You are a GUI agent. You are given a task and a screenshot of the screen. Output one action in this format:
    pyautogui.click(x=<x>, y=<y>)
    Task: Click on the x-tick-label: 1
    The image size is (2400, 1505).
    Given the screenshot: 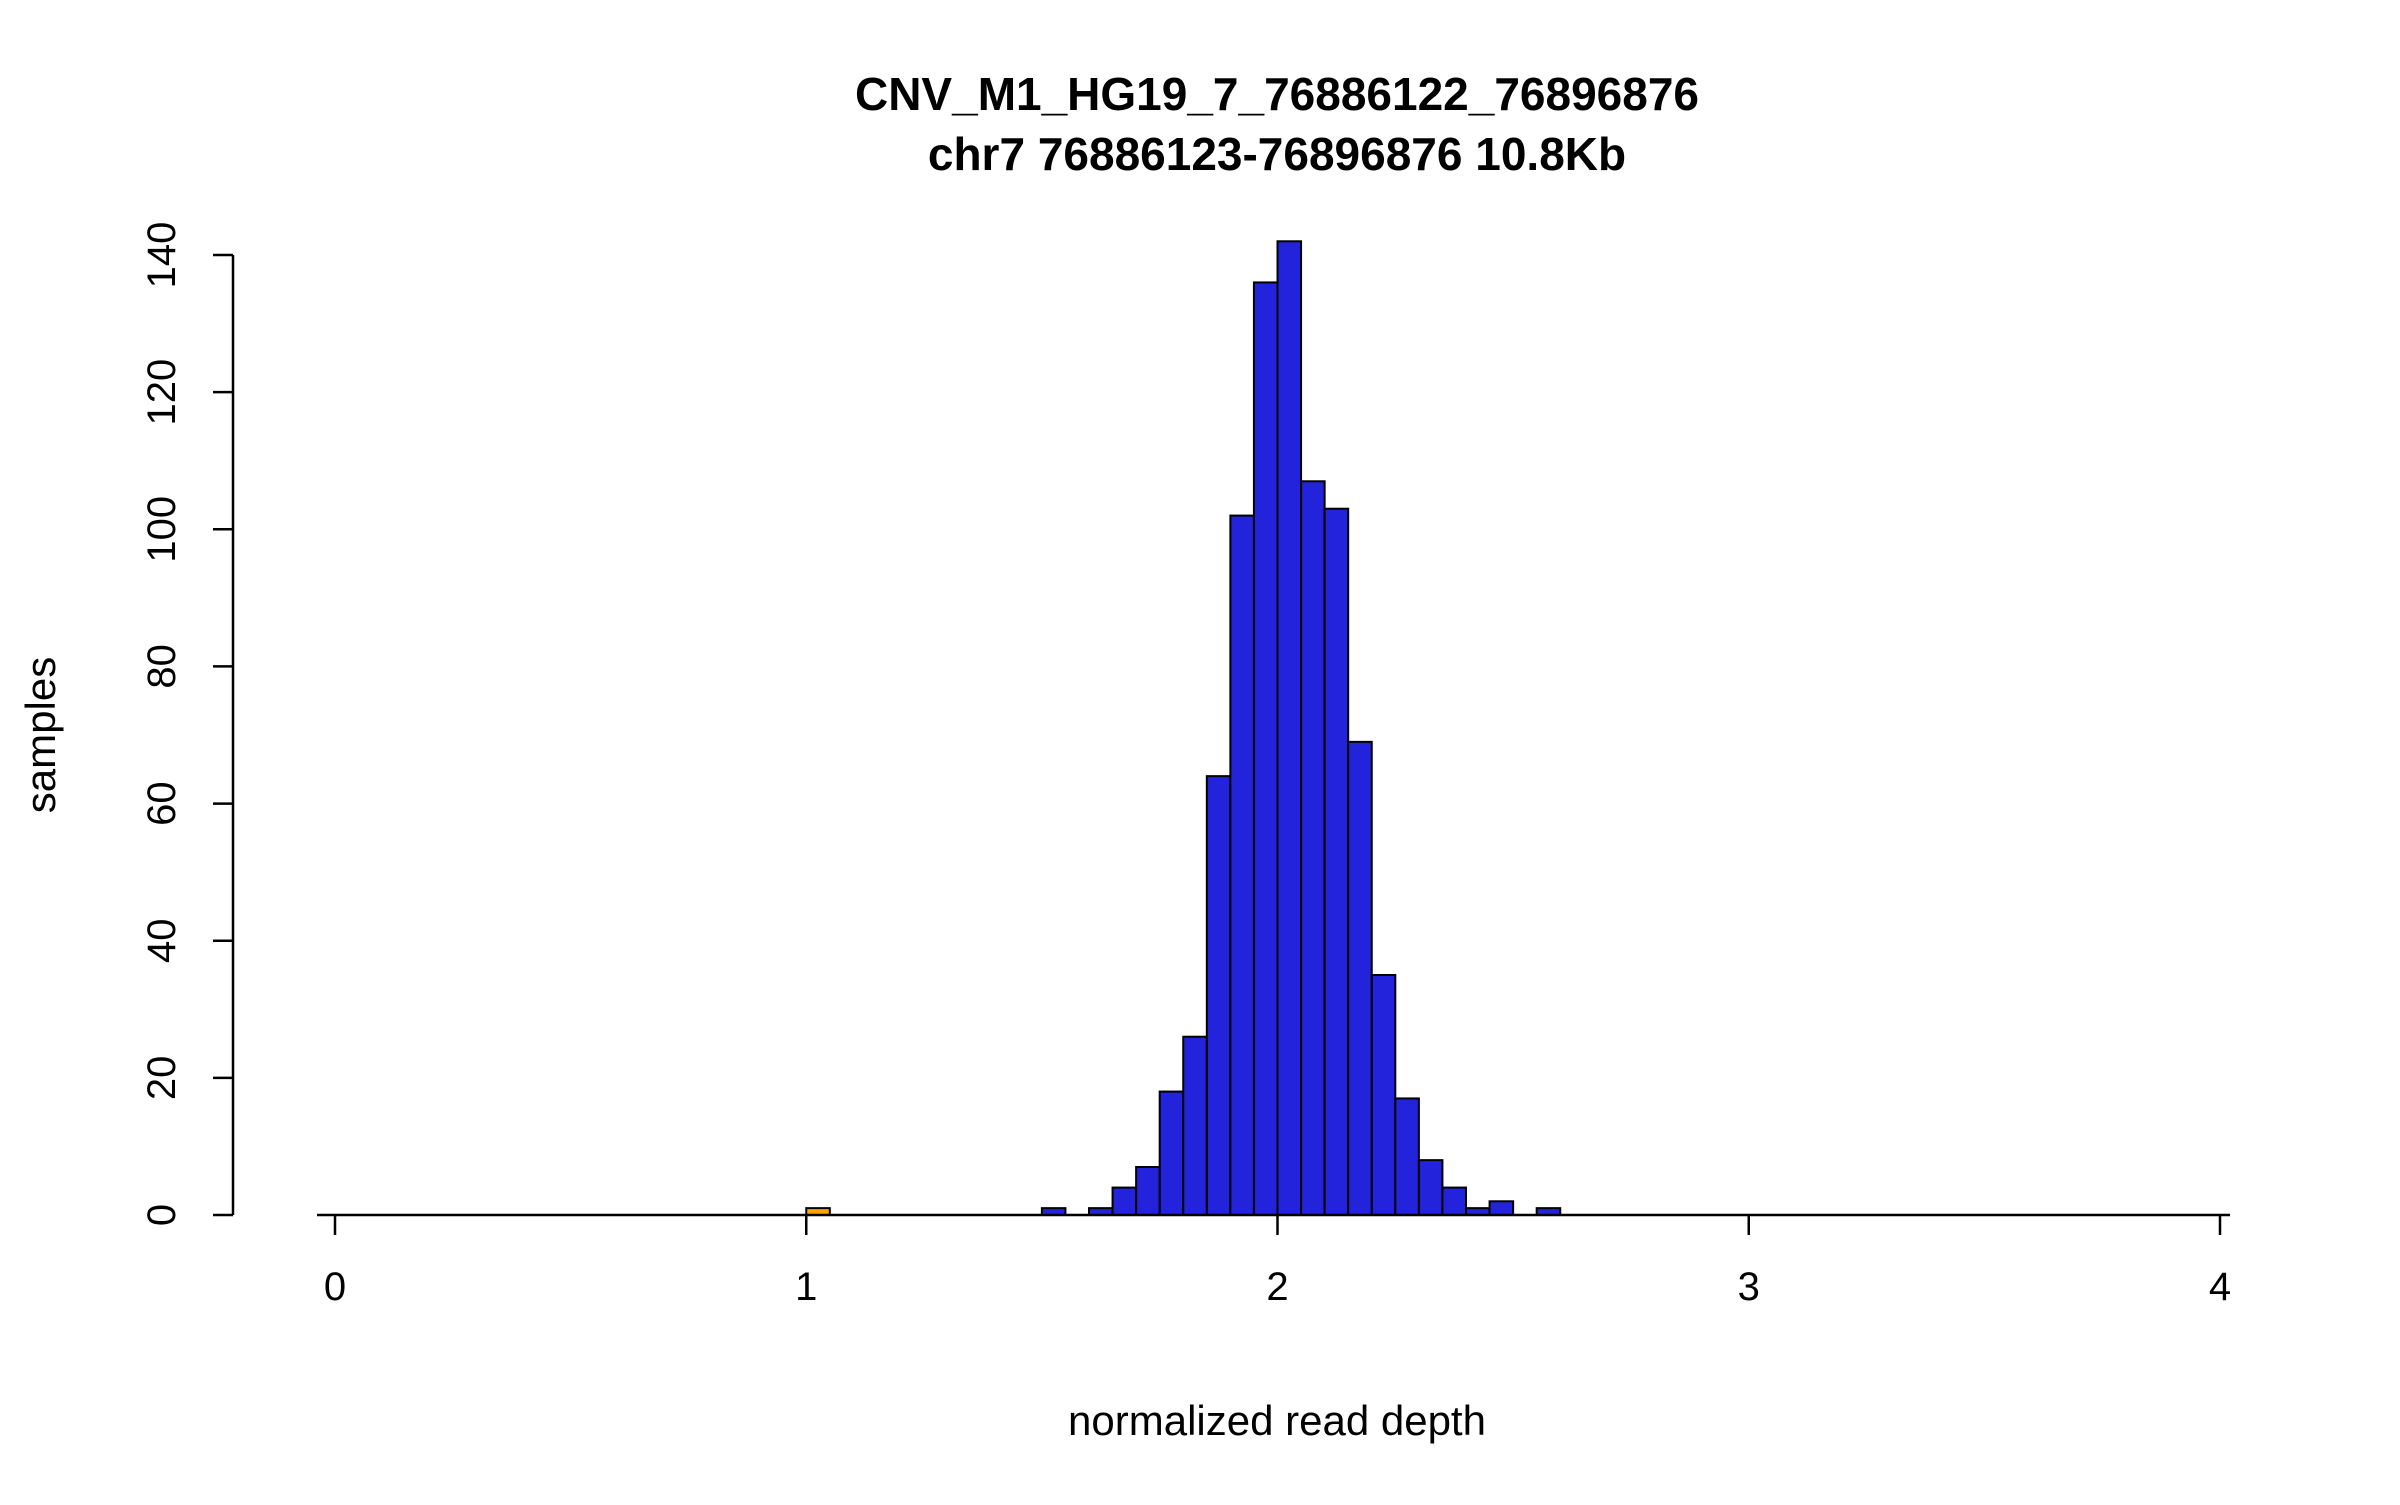 What is the action you would take?
    pyautogui.click(x=806, y=1287)
    